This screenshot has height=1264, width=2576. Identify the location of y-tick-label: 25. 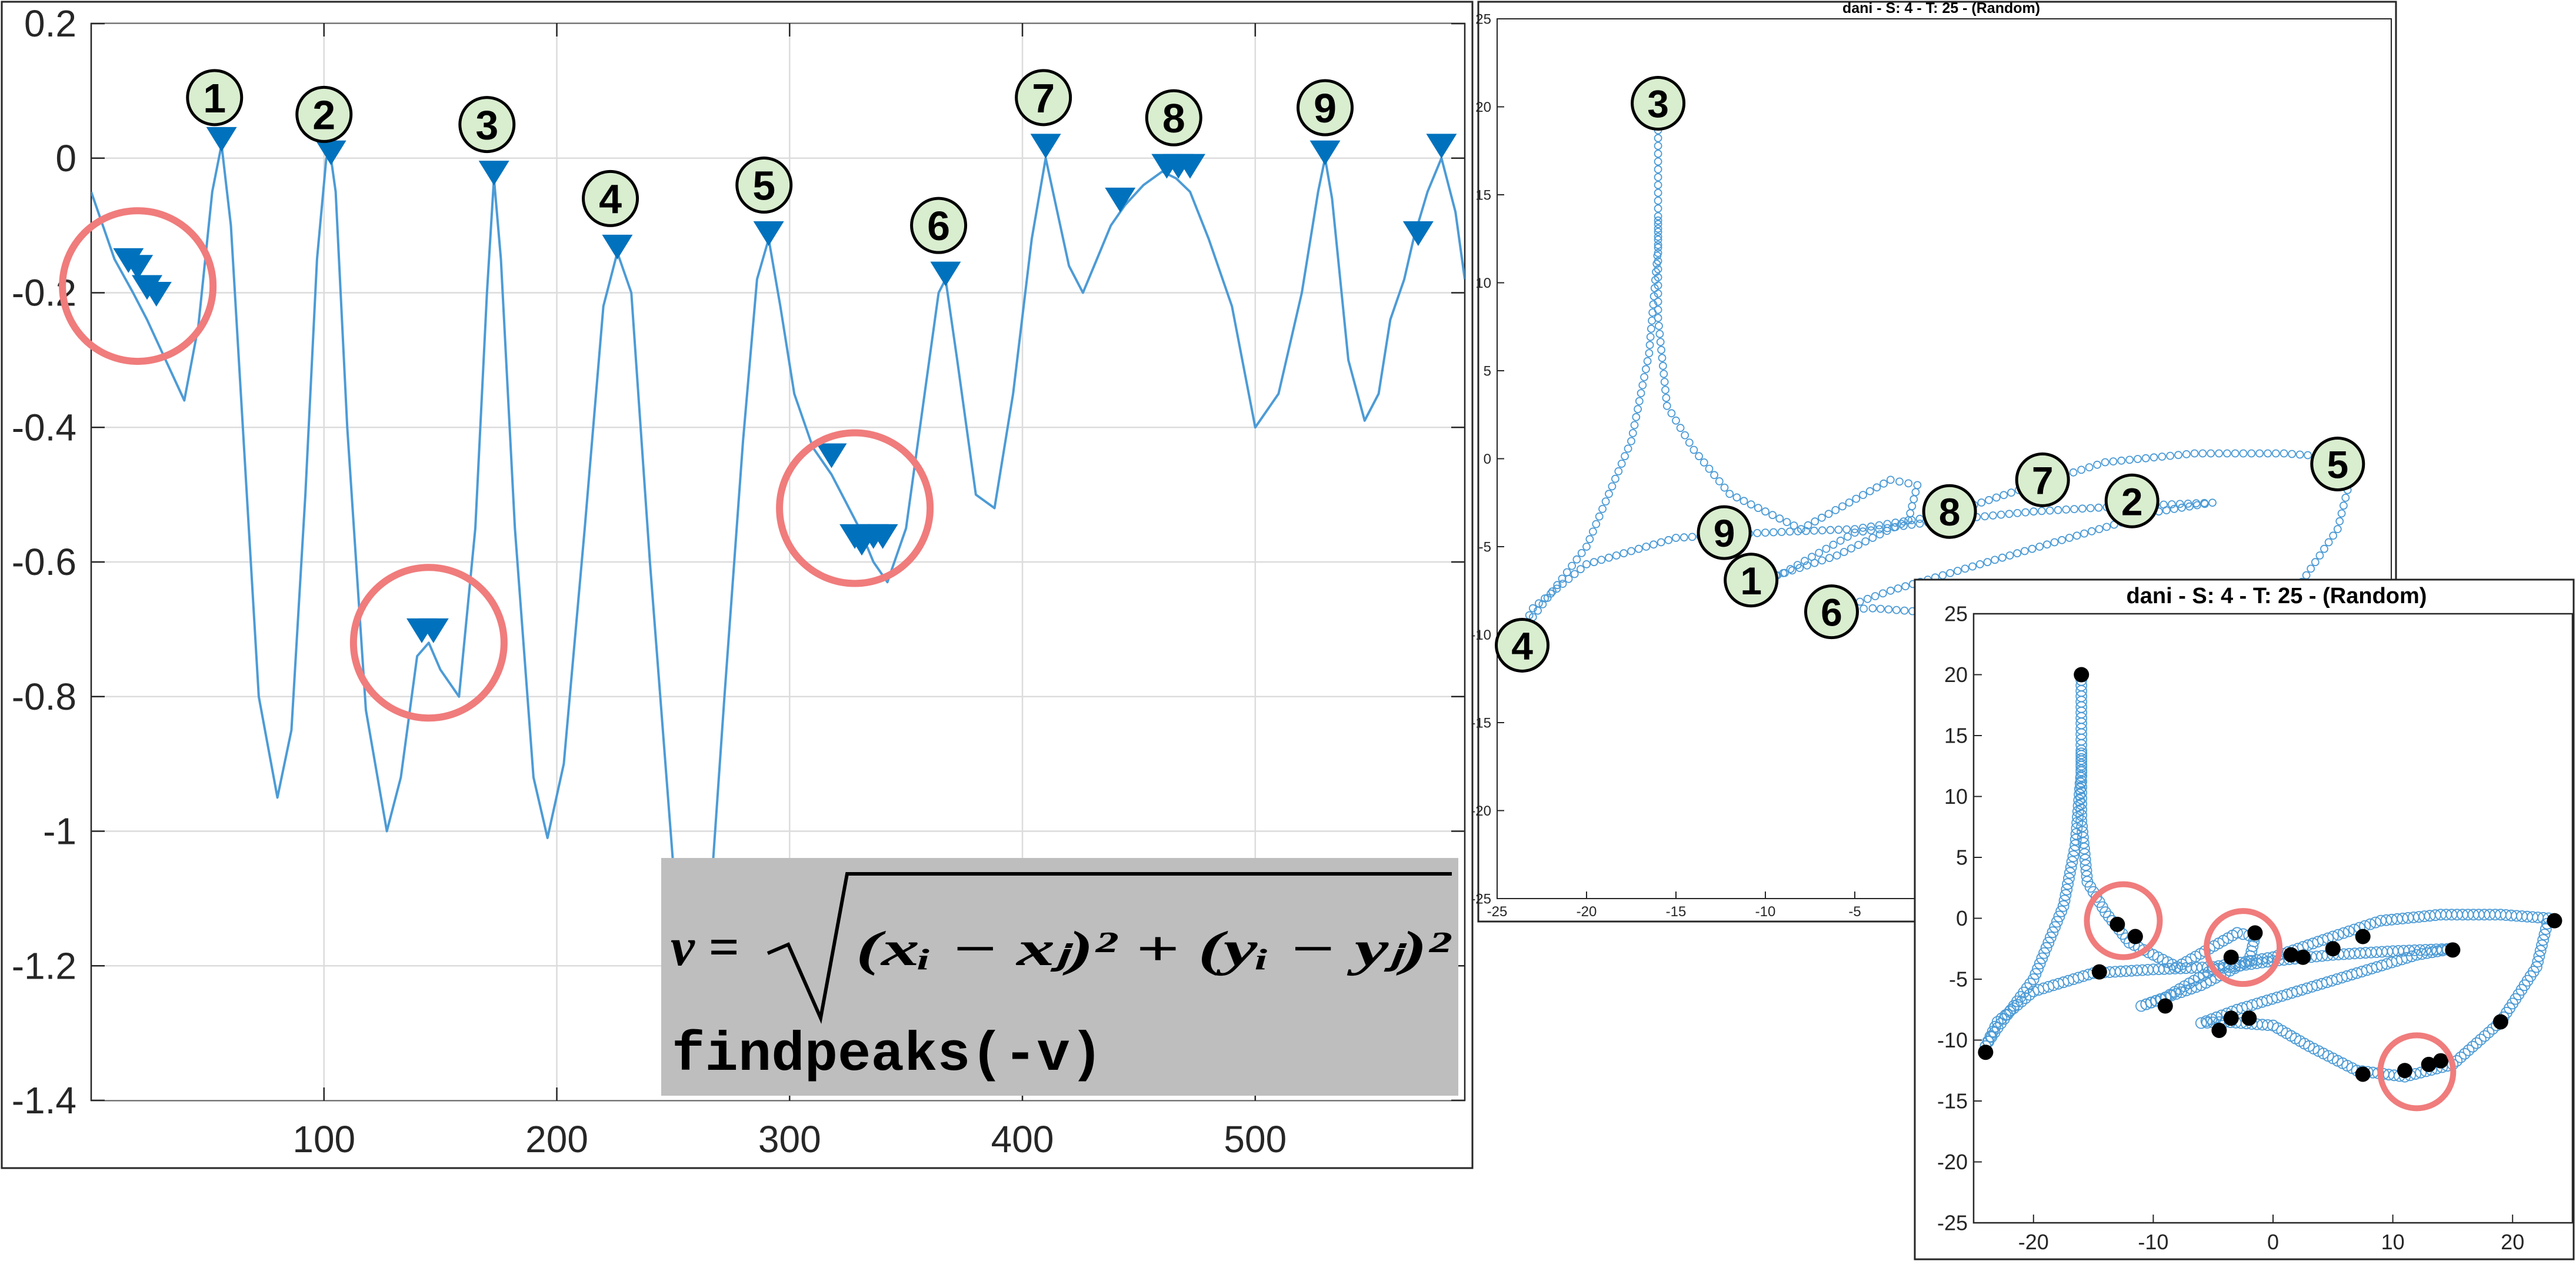
(1483, 19).